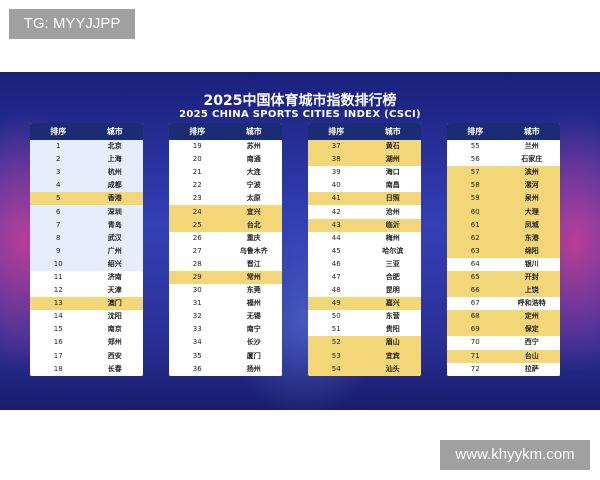  I want to click on rank-number: 44, so click(336, 237).